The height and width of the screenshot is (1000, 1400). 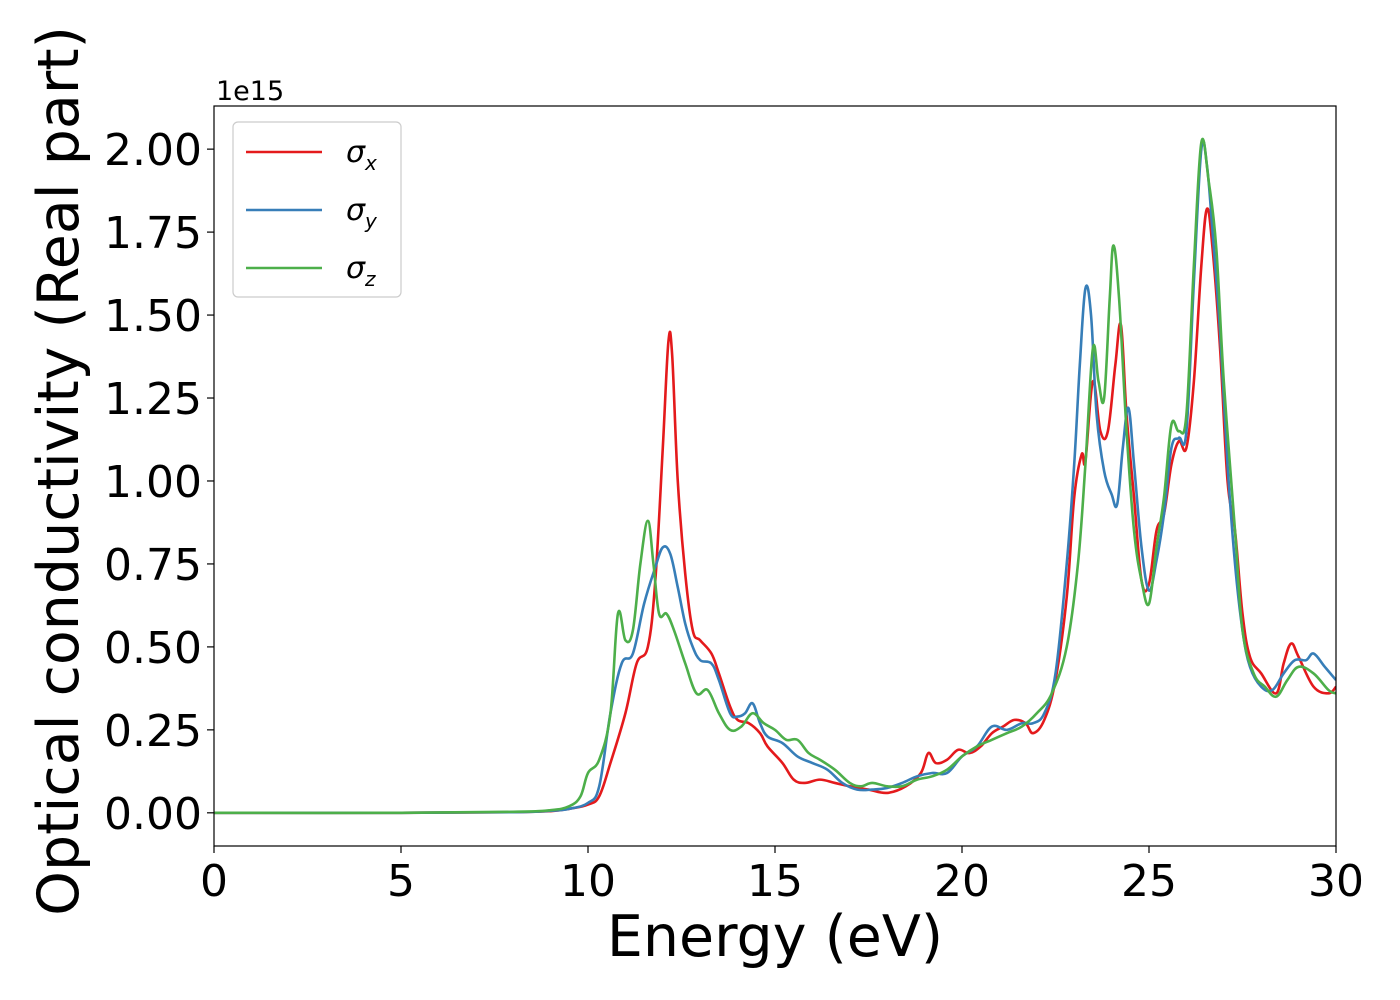 What do you see at coordinates (214, 881) in the screenshot?
I see `x-tick-label: 0` at bounding box center [214, 881].